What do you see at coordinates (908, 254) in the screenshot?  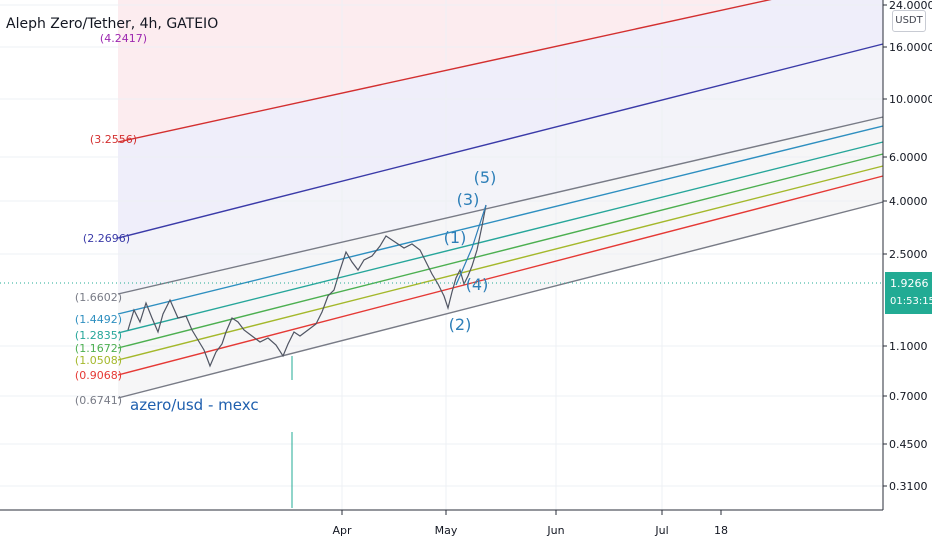 I see `y-tick-label-5: 2.5000` at bounding box center [908, 254].